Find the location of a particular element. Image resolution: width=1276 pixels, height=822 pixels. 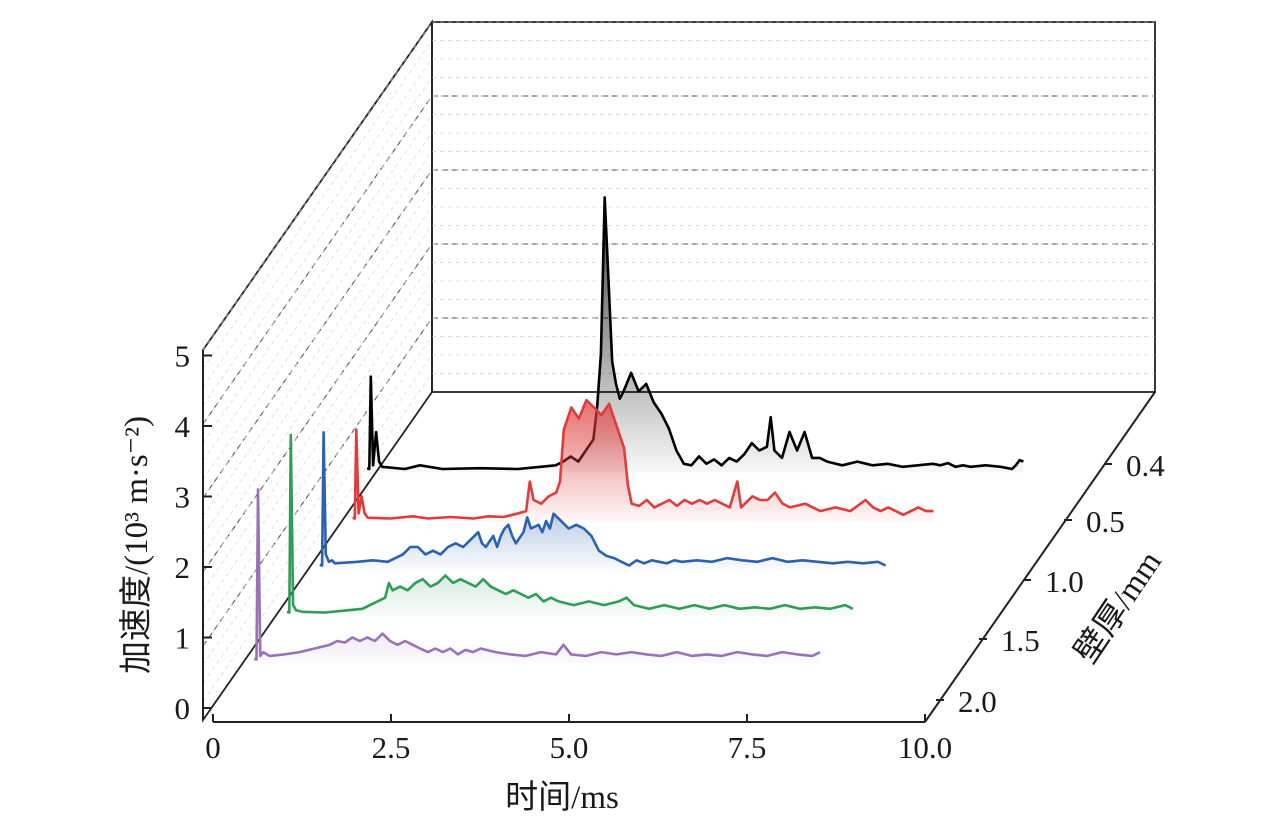

x-ticks: 0 2.5 5.0 7.5 10.0 is located at coordinates (578, 739).